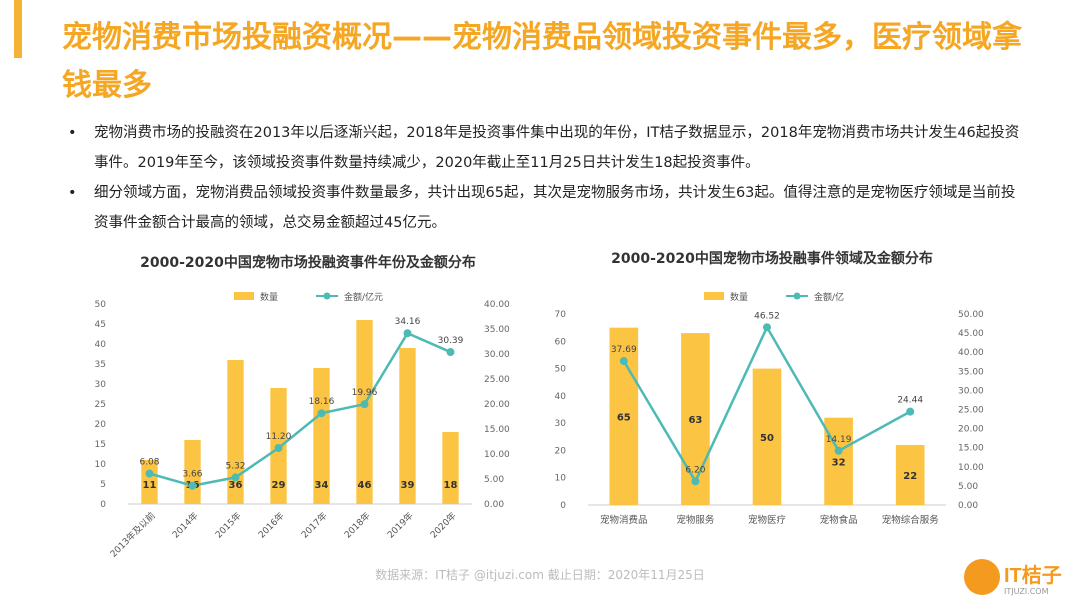  Describe the element at coordinates (443, 525) in the screenshot. I see `x-tick-label: 2020年` at that location.